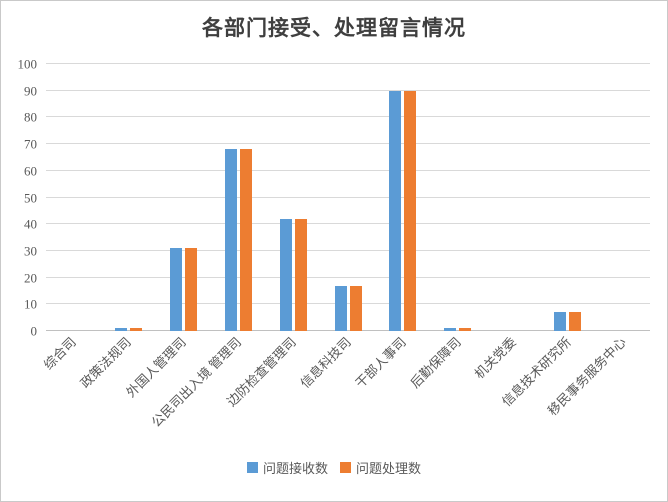 This screenshot has width=668, height=502. I want to click on y-tick-label-90: 90, so click(30, 91).